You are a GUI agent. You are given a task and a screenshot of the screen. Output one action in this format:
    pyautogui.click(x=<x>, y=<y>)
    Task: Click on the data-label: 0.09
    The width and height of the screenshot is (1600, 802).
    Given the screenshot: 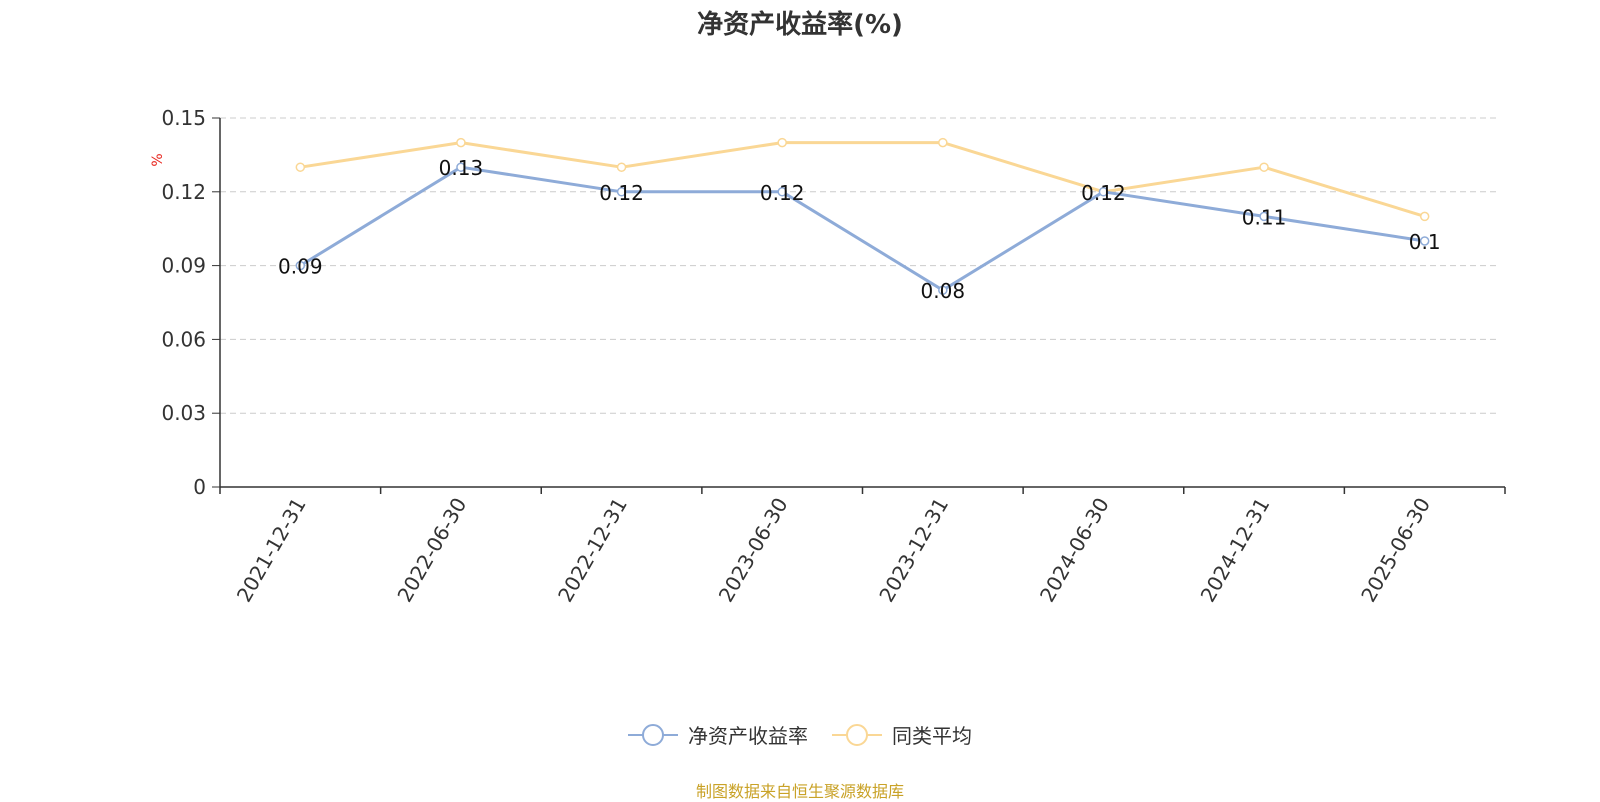 What is the action you would take?
    pyautogui.click(x=300, y=267)
    